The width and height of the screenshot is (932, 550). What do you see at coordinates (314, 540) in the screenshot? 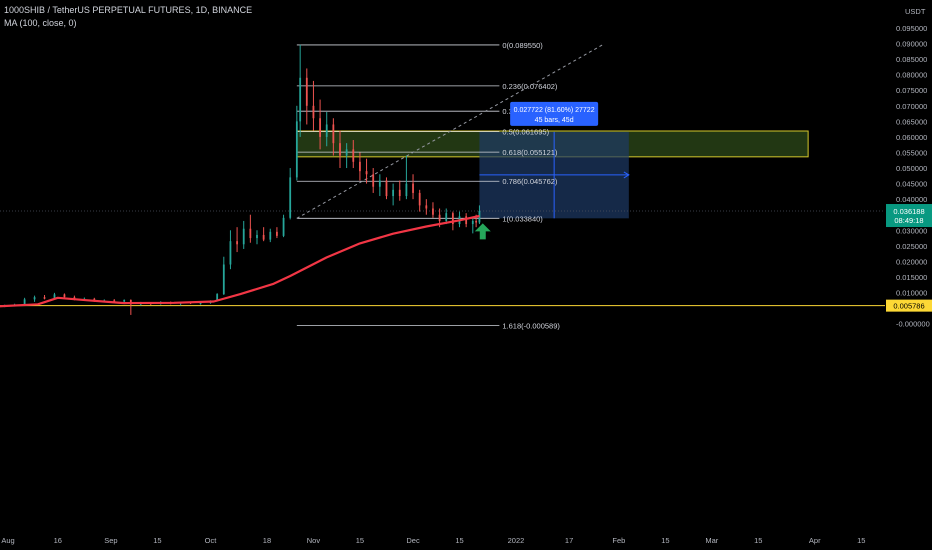
I see `x-tick-label: Nov` at bounding box center [314, 540].